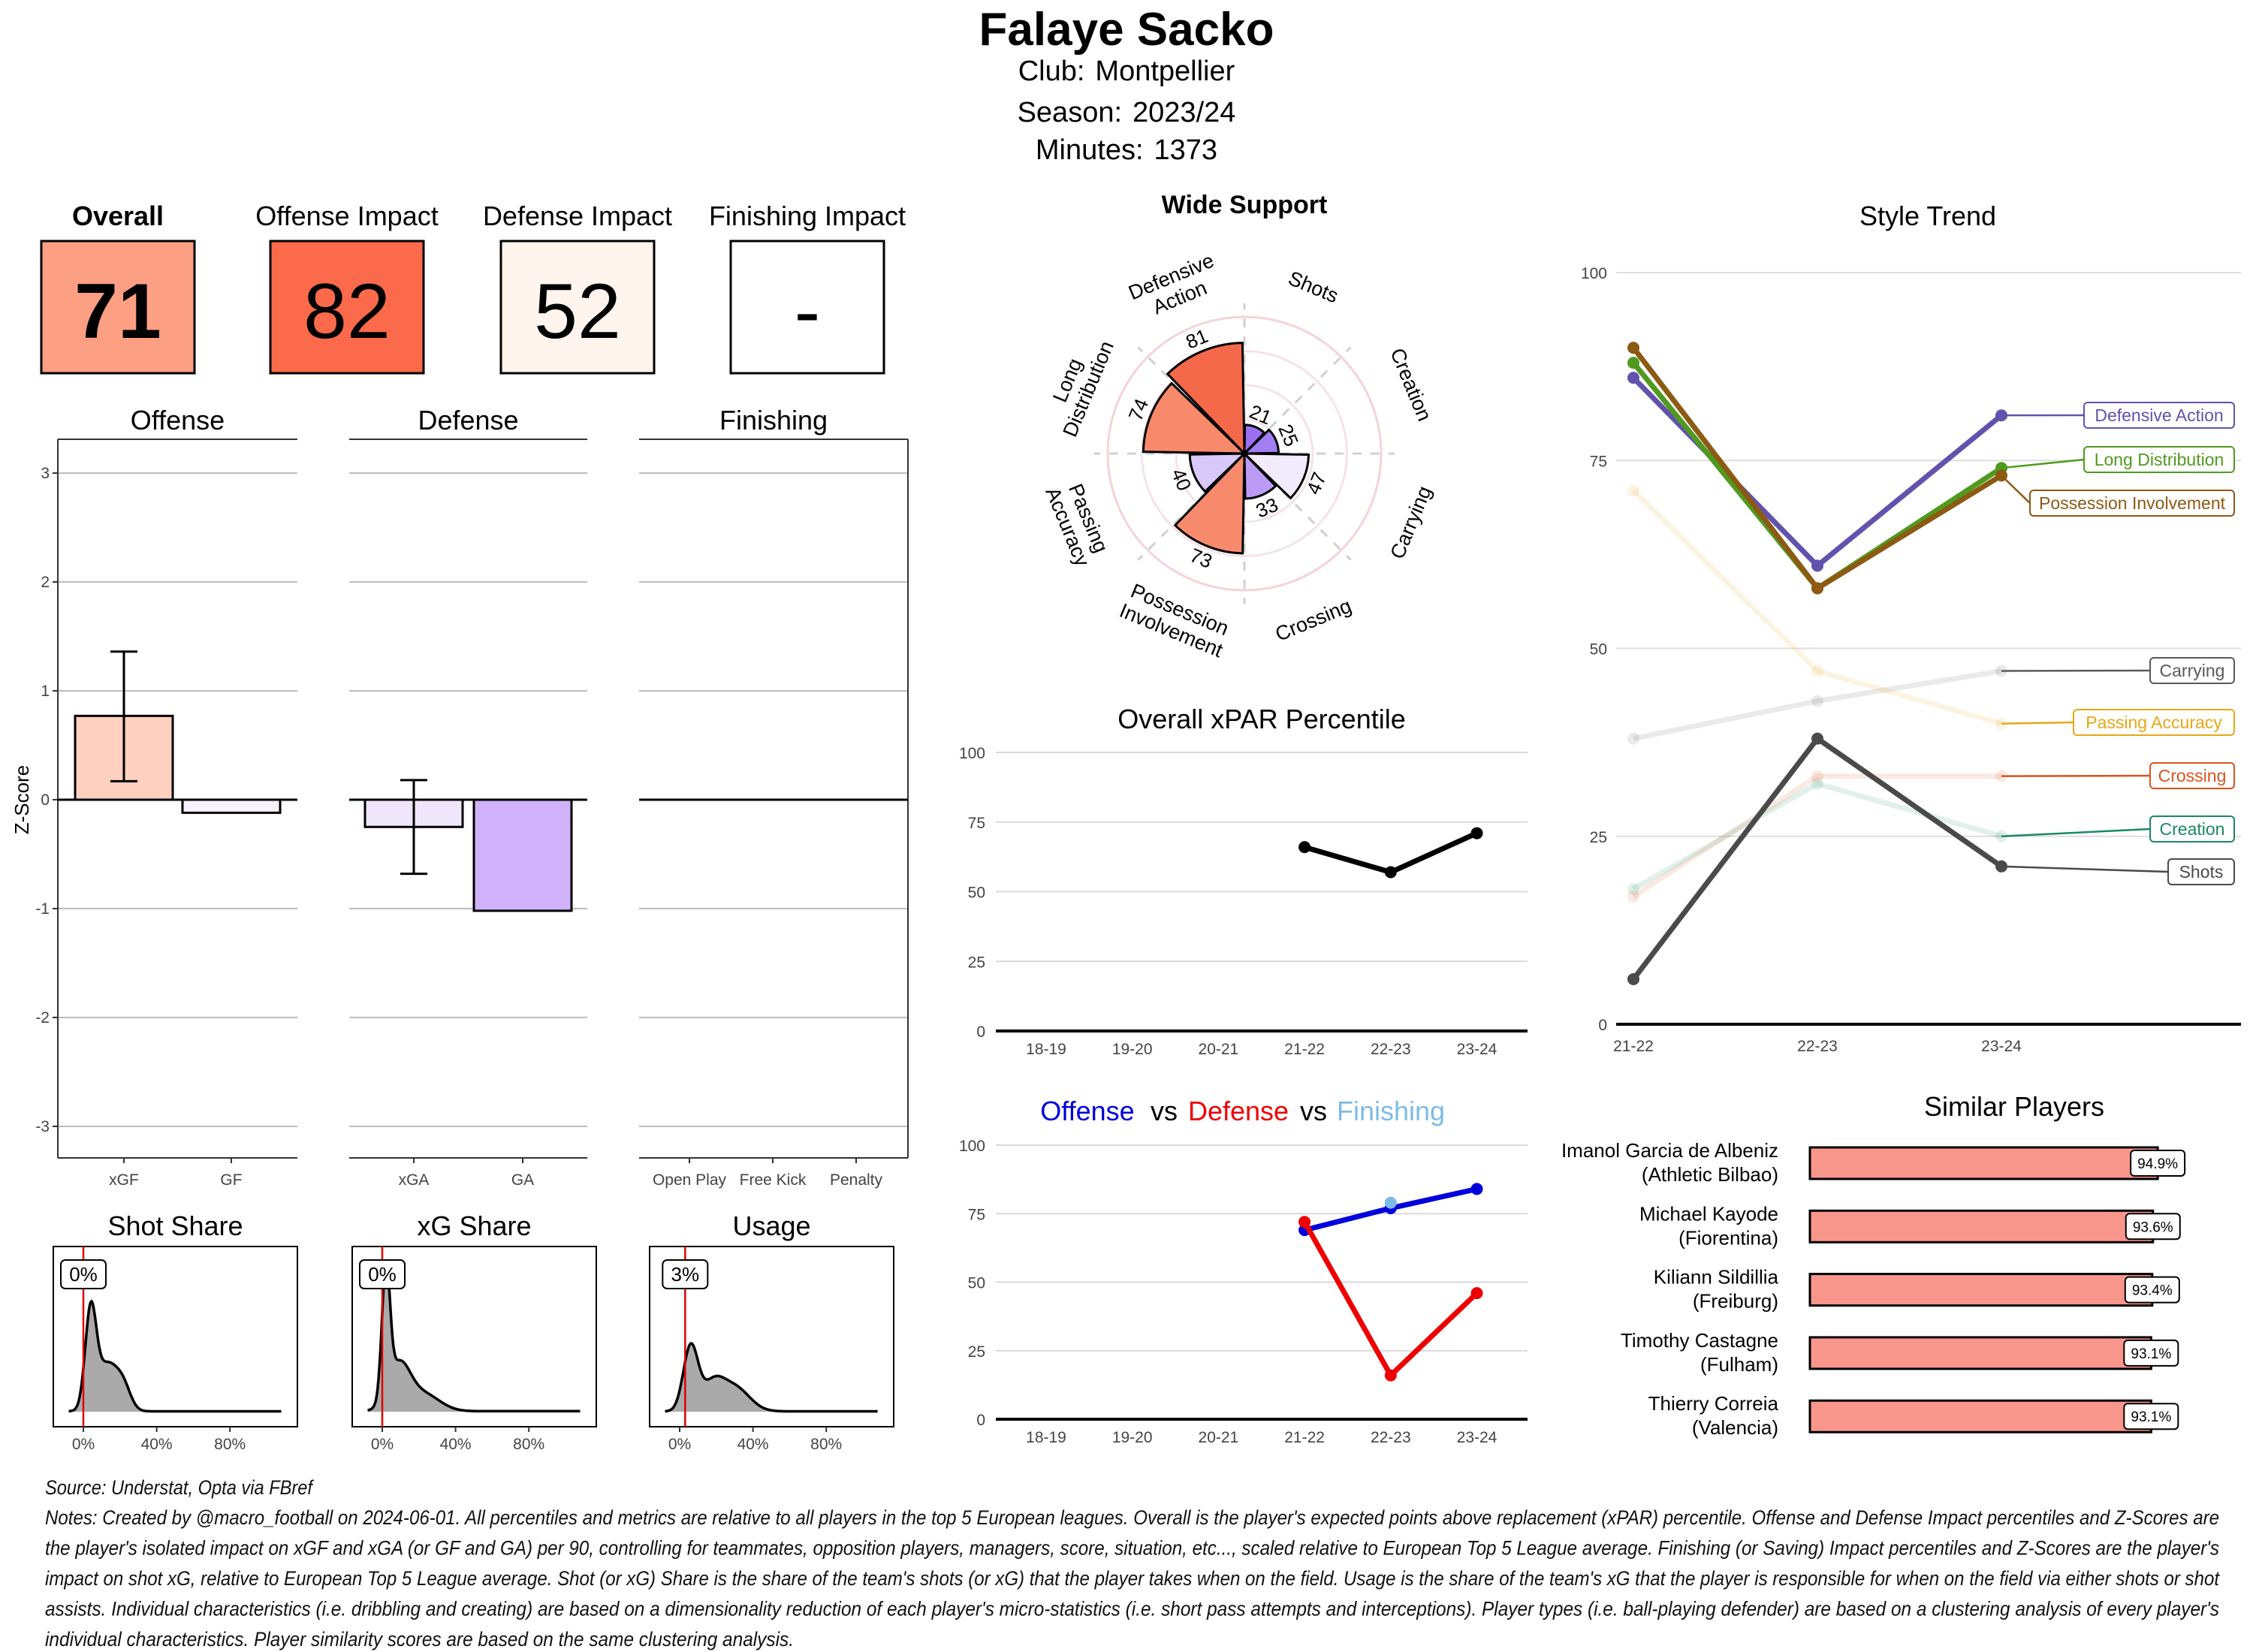 This screenshot has width=2253, height=1652. Describe the element at coordinates (807, 215) in the screenshot. I see `tile-label: Finishing Impact` at that location.